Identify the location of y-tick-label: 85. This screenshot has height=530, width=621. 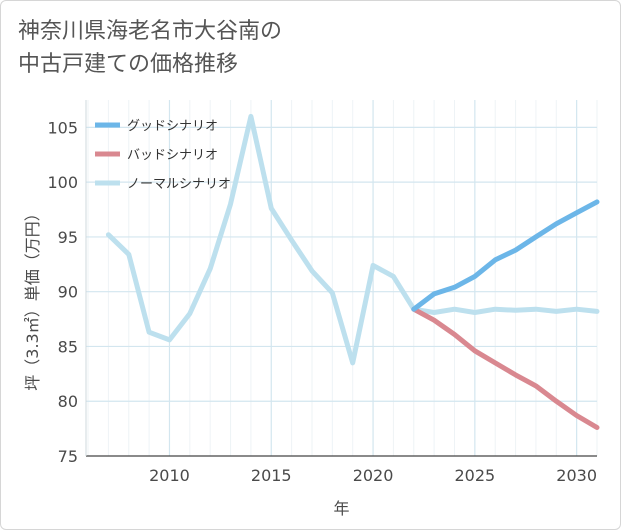
(68, 346).